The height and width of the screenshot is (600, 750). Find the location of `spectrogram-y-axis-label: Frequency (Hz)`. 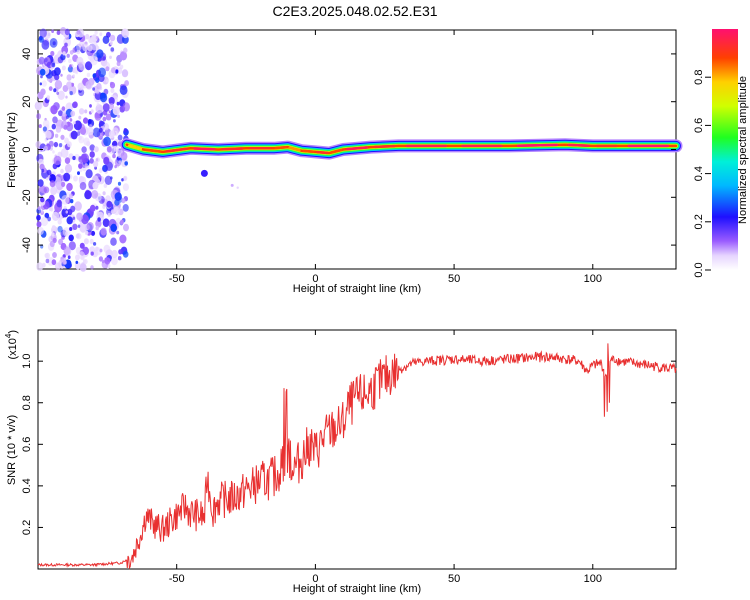

spectrogram-y-axis-label: Frequency (Hz) is located at coordinates (12, 150).